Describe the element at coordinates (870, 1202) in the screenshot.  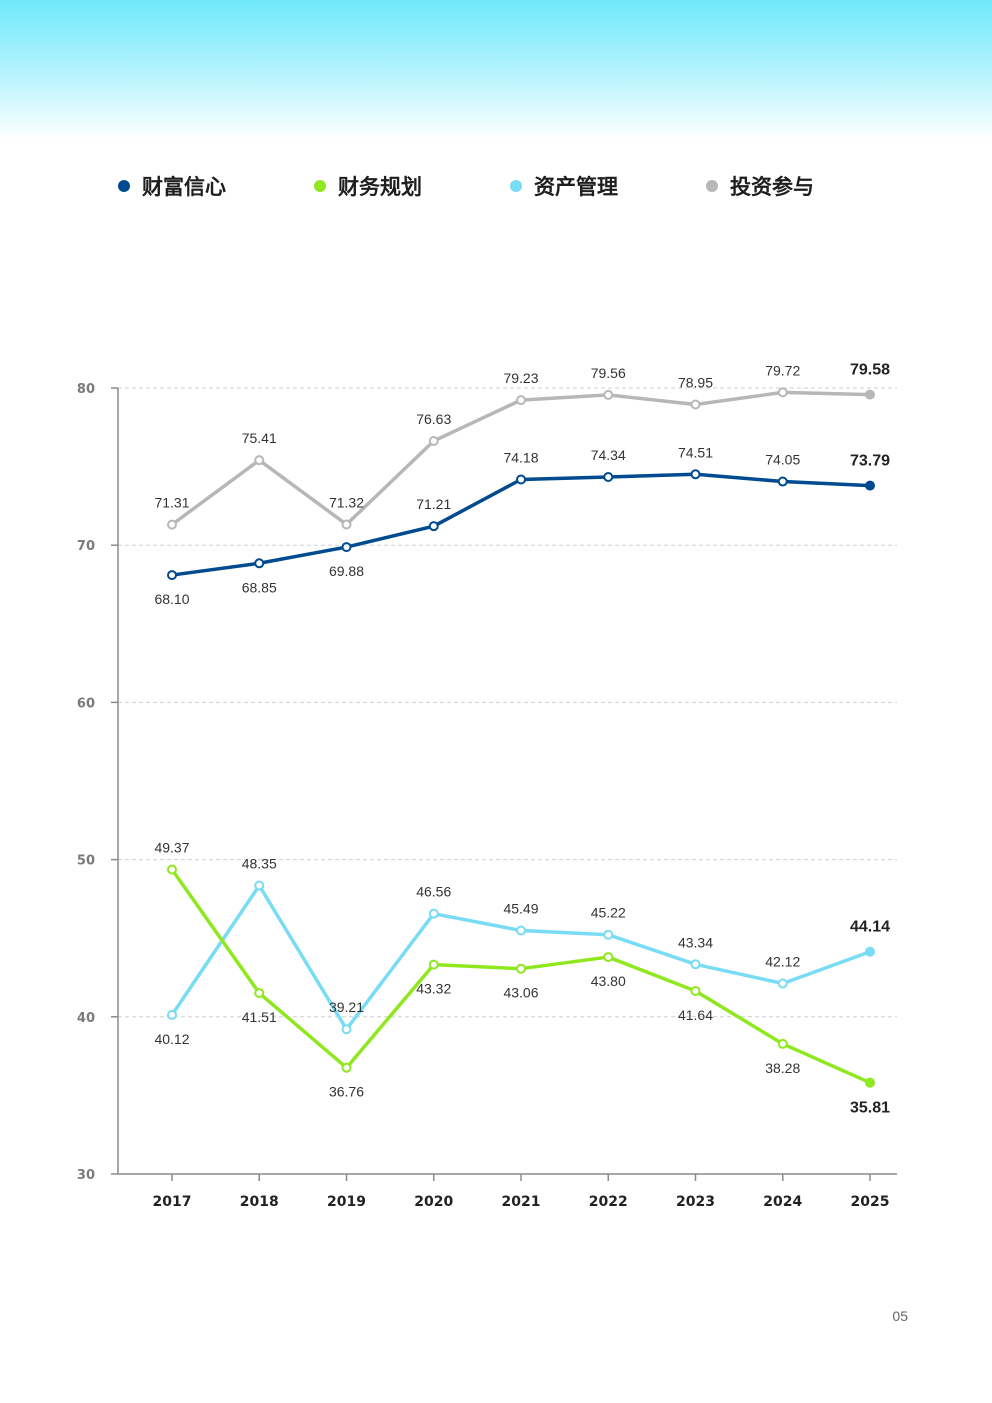
I see `x-tick-label: 2025` at that location.